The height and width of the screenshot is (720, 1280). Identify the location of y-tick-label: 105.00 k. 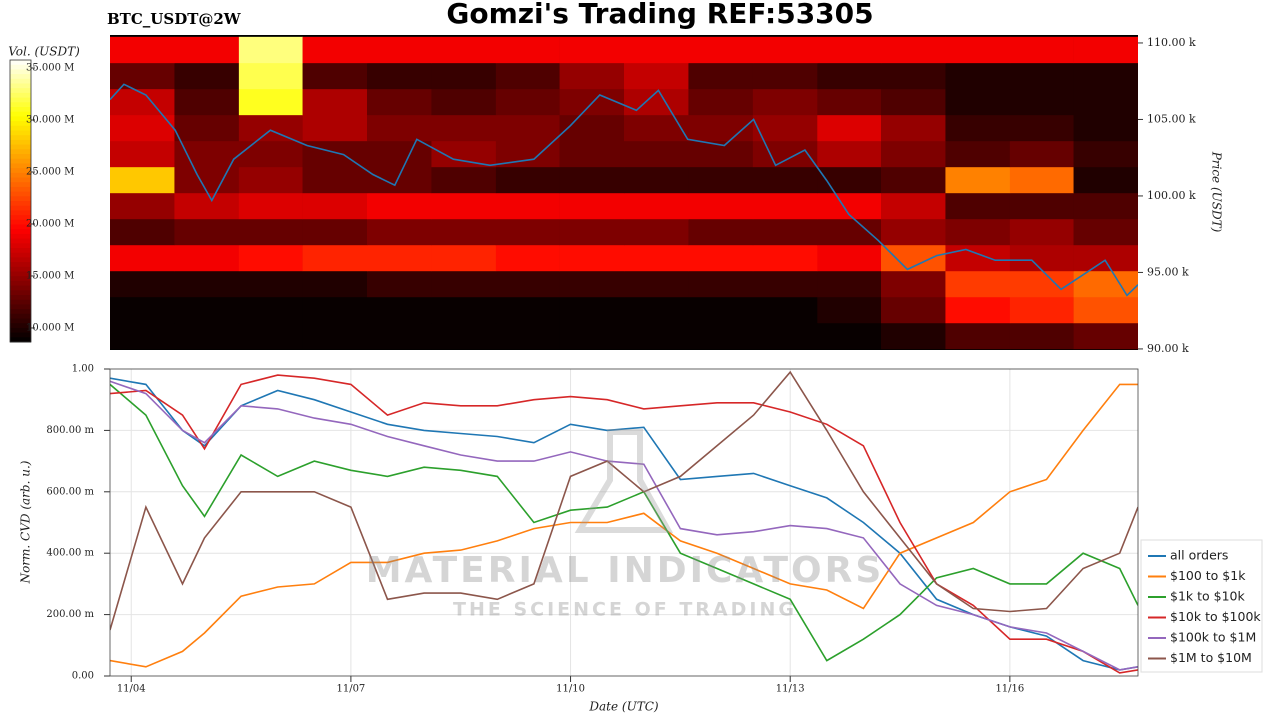
(1171, 118).